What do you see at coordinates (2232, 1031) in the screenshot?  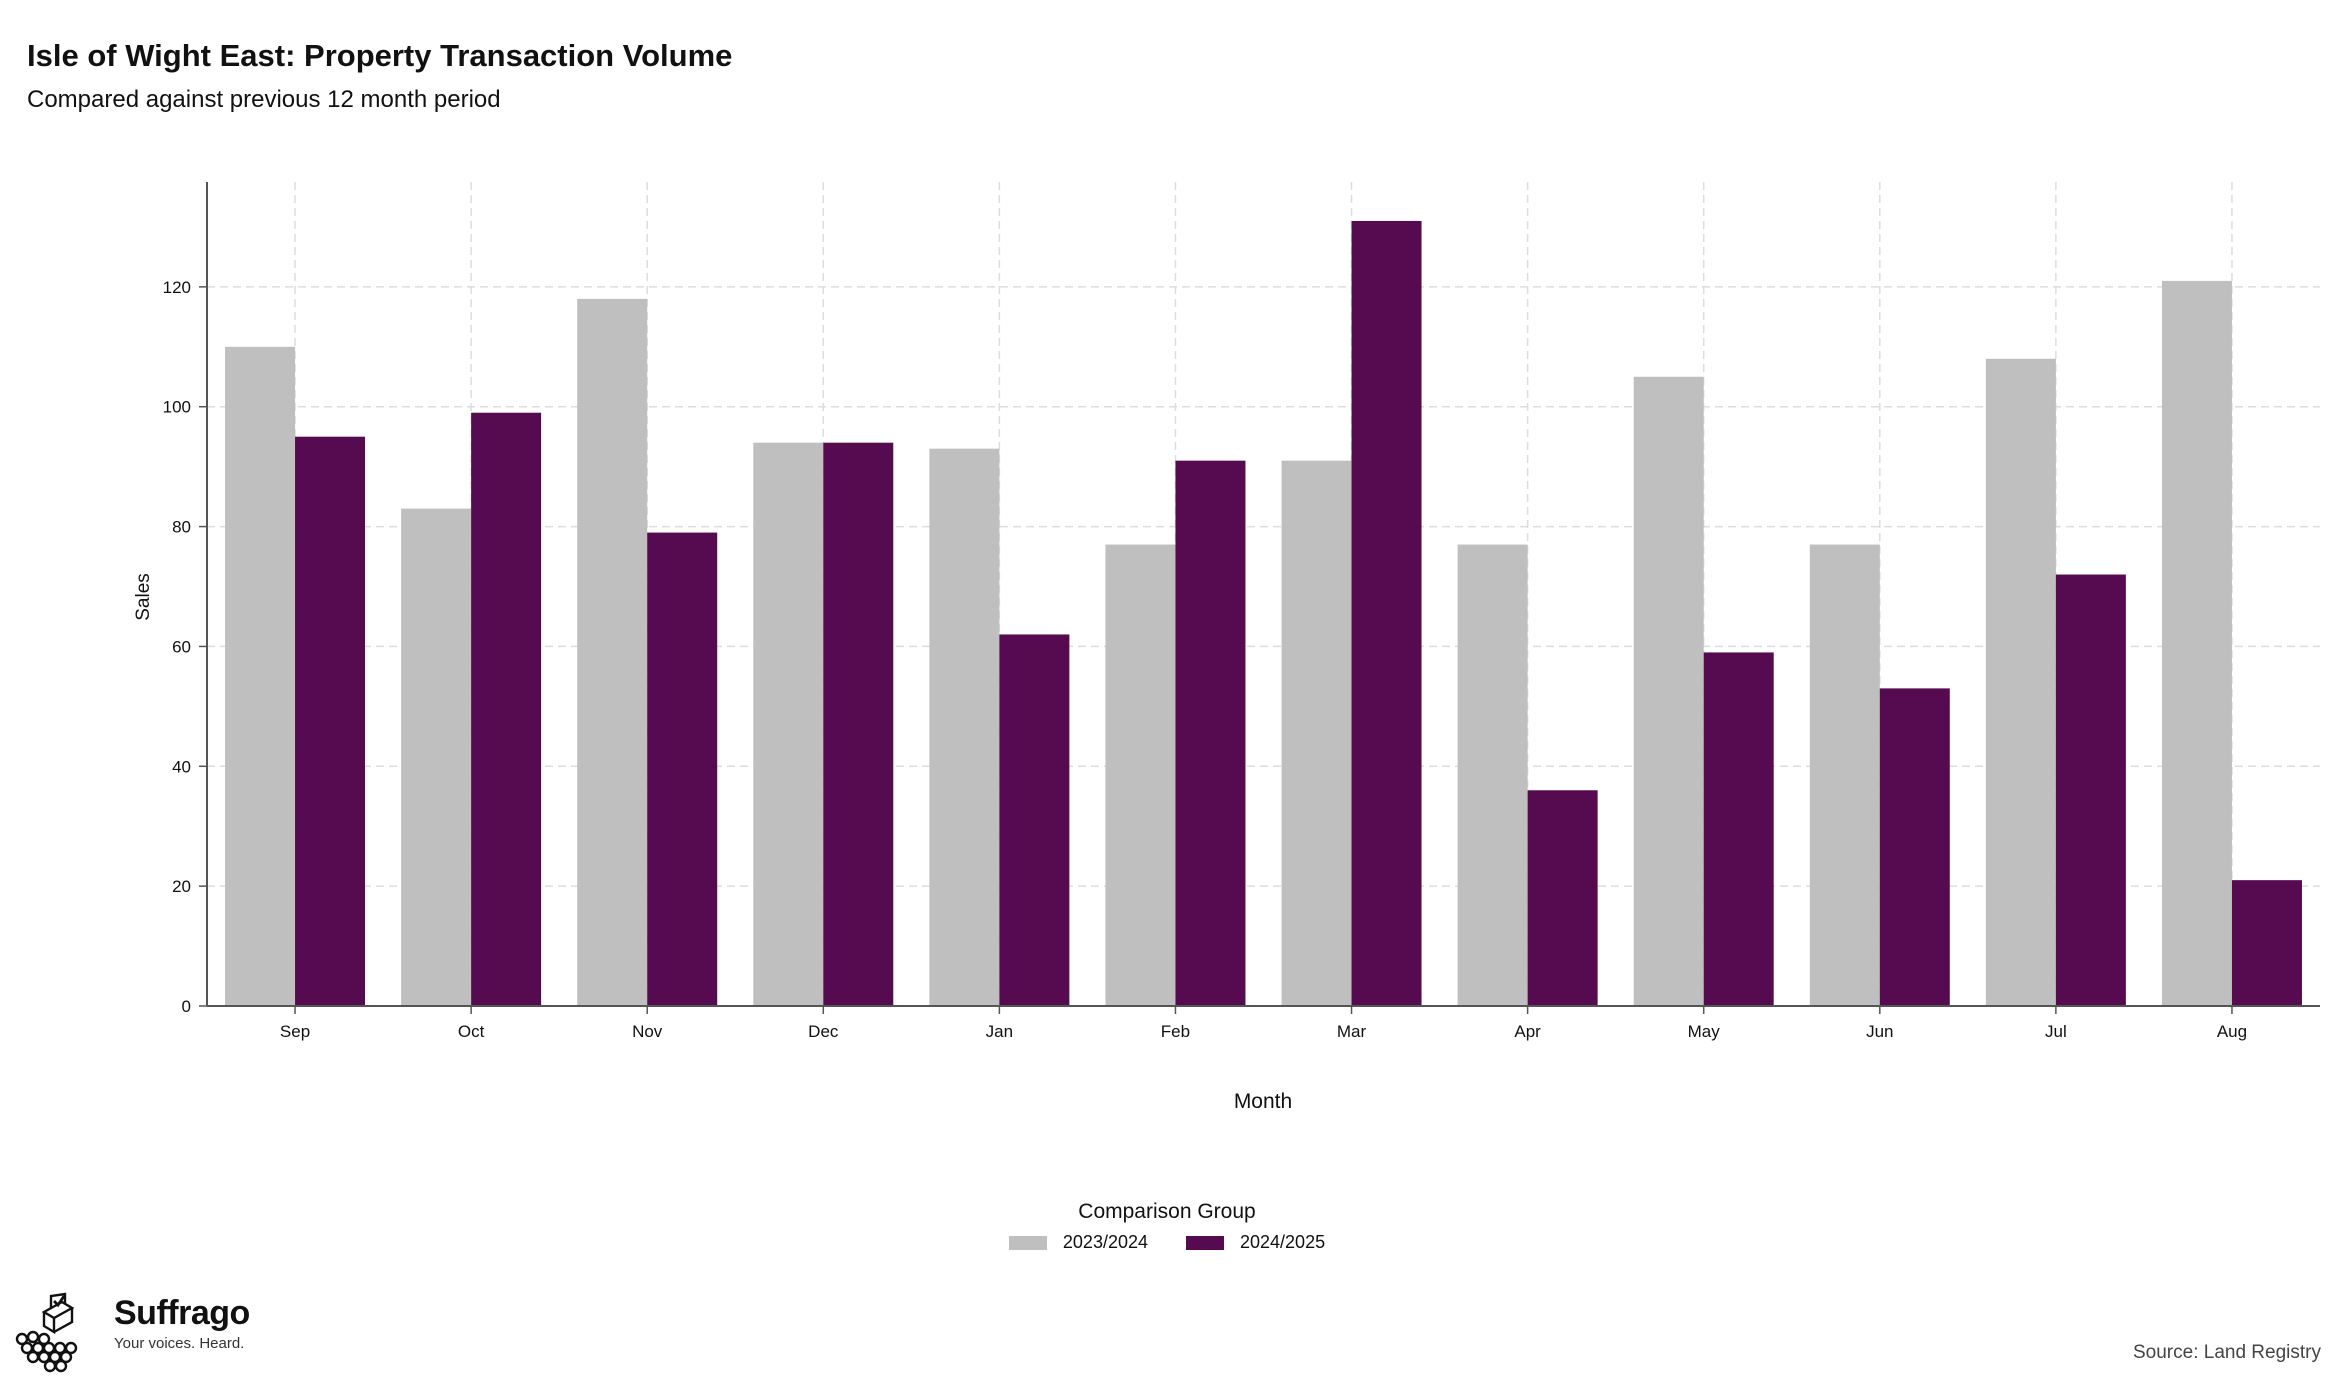 I see `x-tick-label-aug: Aug` at bounding box center [2232, 1031].